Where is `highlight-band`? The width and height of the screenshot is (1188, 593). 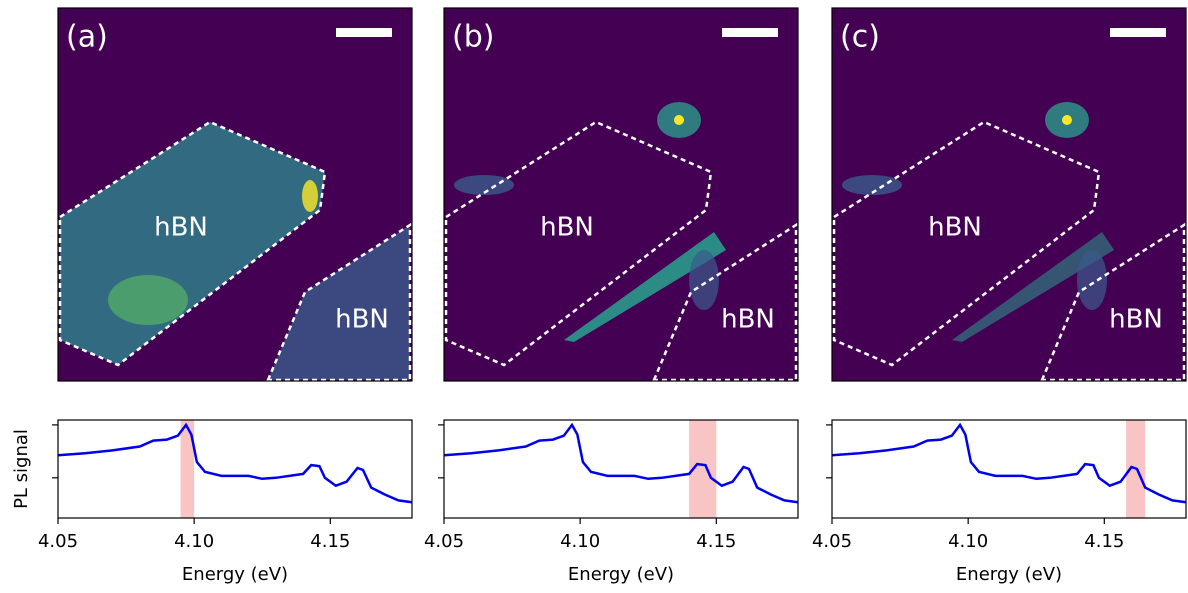 highlight-band is located at coordinates (187, 469).